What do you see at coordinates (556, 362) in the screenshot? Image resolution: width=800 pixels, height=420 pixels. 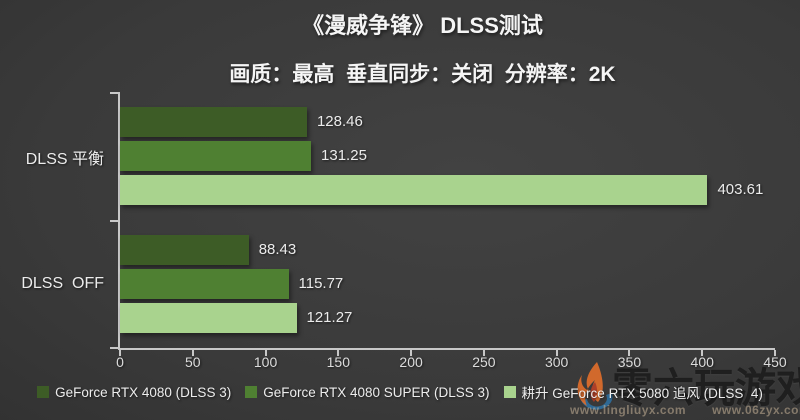 I see `x-axis-tick-label: 300` at bounding box center [556, 362].